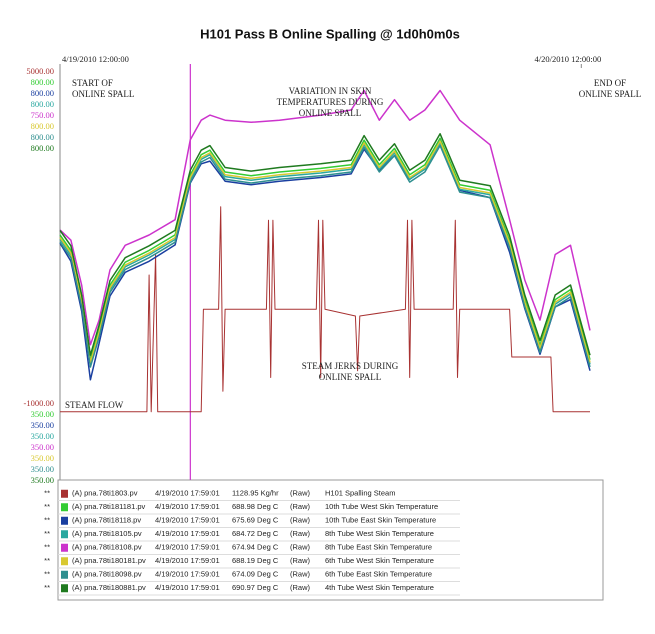 Image resolution: width=655 pixels, height=634 pixels. What do you see at coordinates (379, 560) in the screenshot?
I see `legend-name: 6th Tube West Skin Temperature` at bounding box center [379, 560].